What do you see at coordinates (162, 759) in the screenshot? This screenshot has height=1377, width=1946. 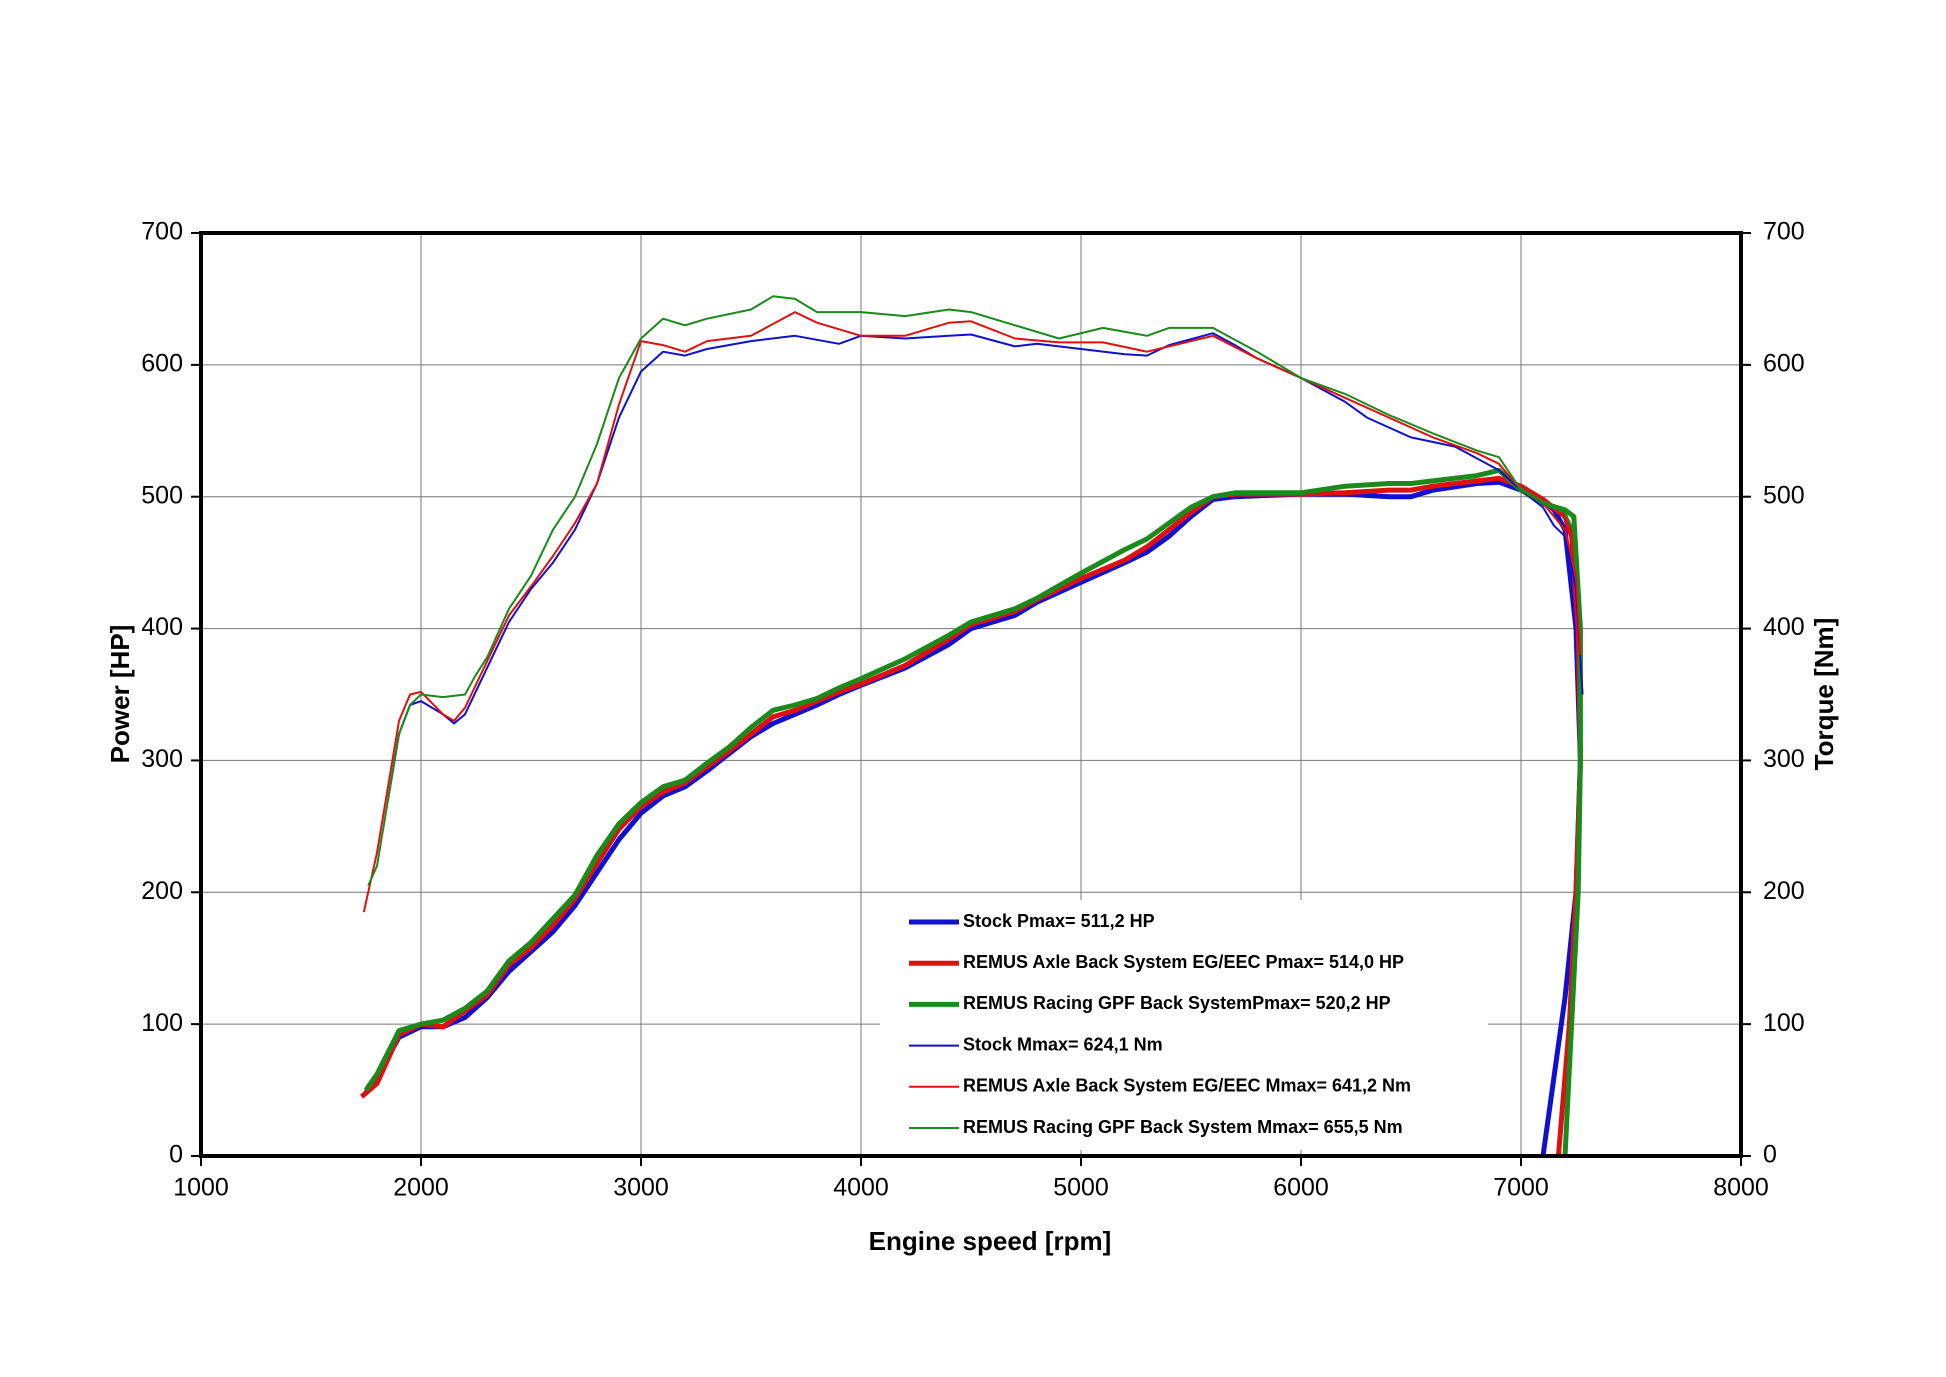 I see `y-tick-label: 300` at bounding box center [162, 759].